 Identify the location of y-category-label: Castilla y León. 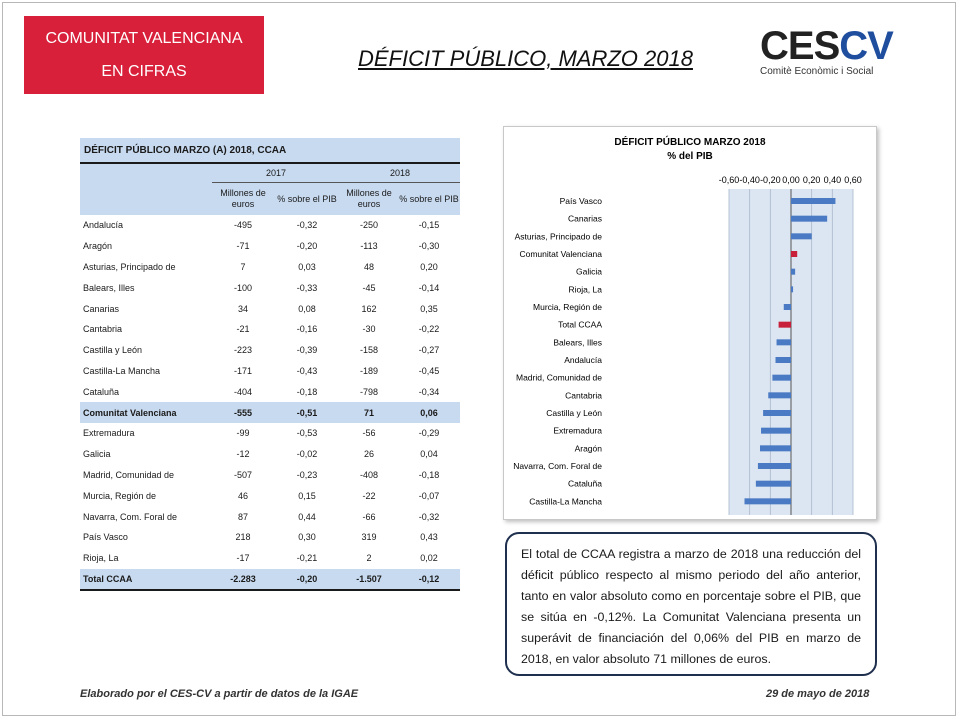
(574, 413).